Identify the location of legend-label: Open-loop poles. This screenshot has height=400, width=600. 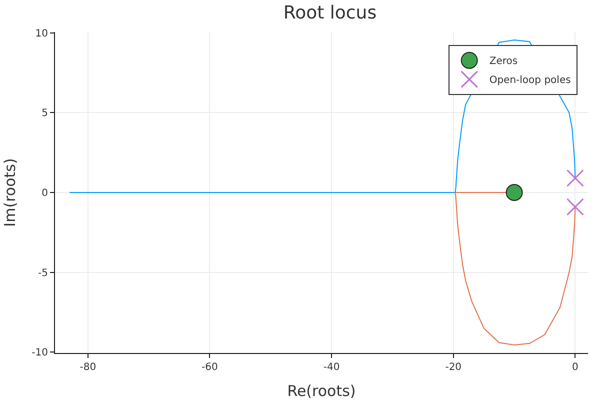
(530, 80).